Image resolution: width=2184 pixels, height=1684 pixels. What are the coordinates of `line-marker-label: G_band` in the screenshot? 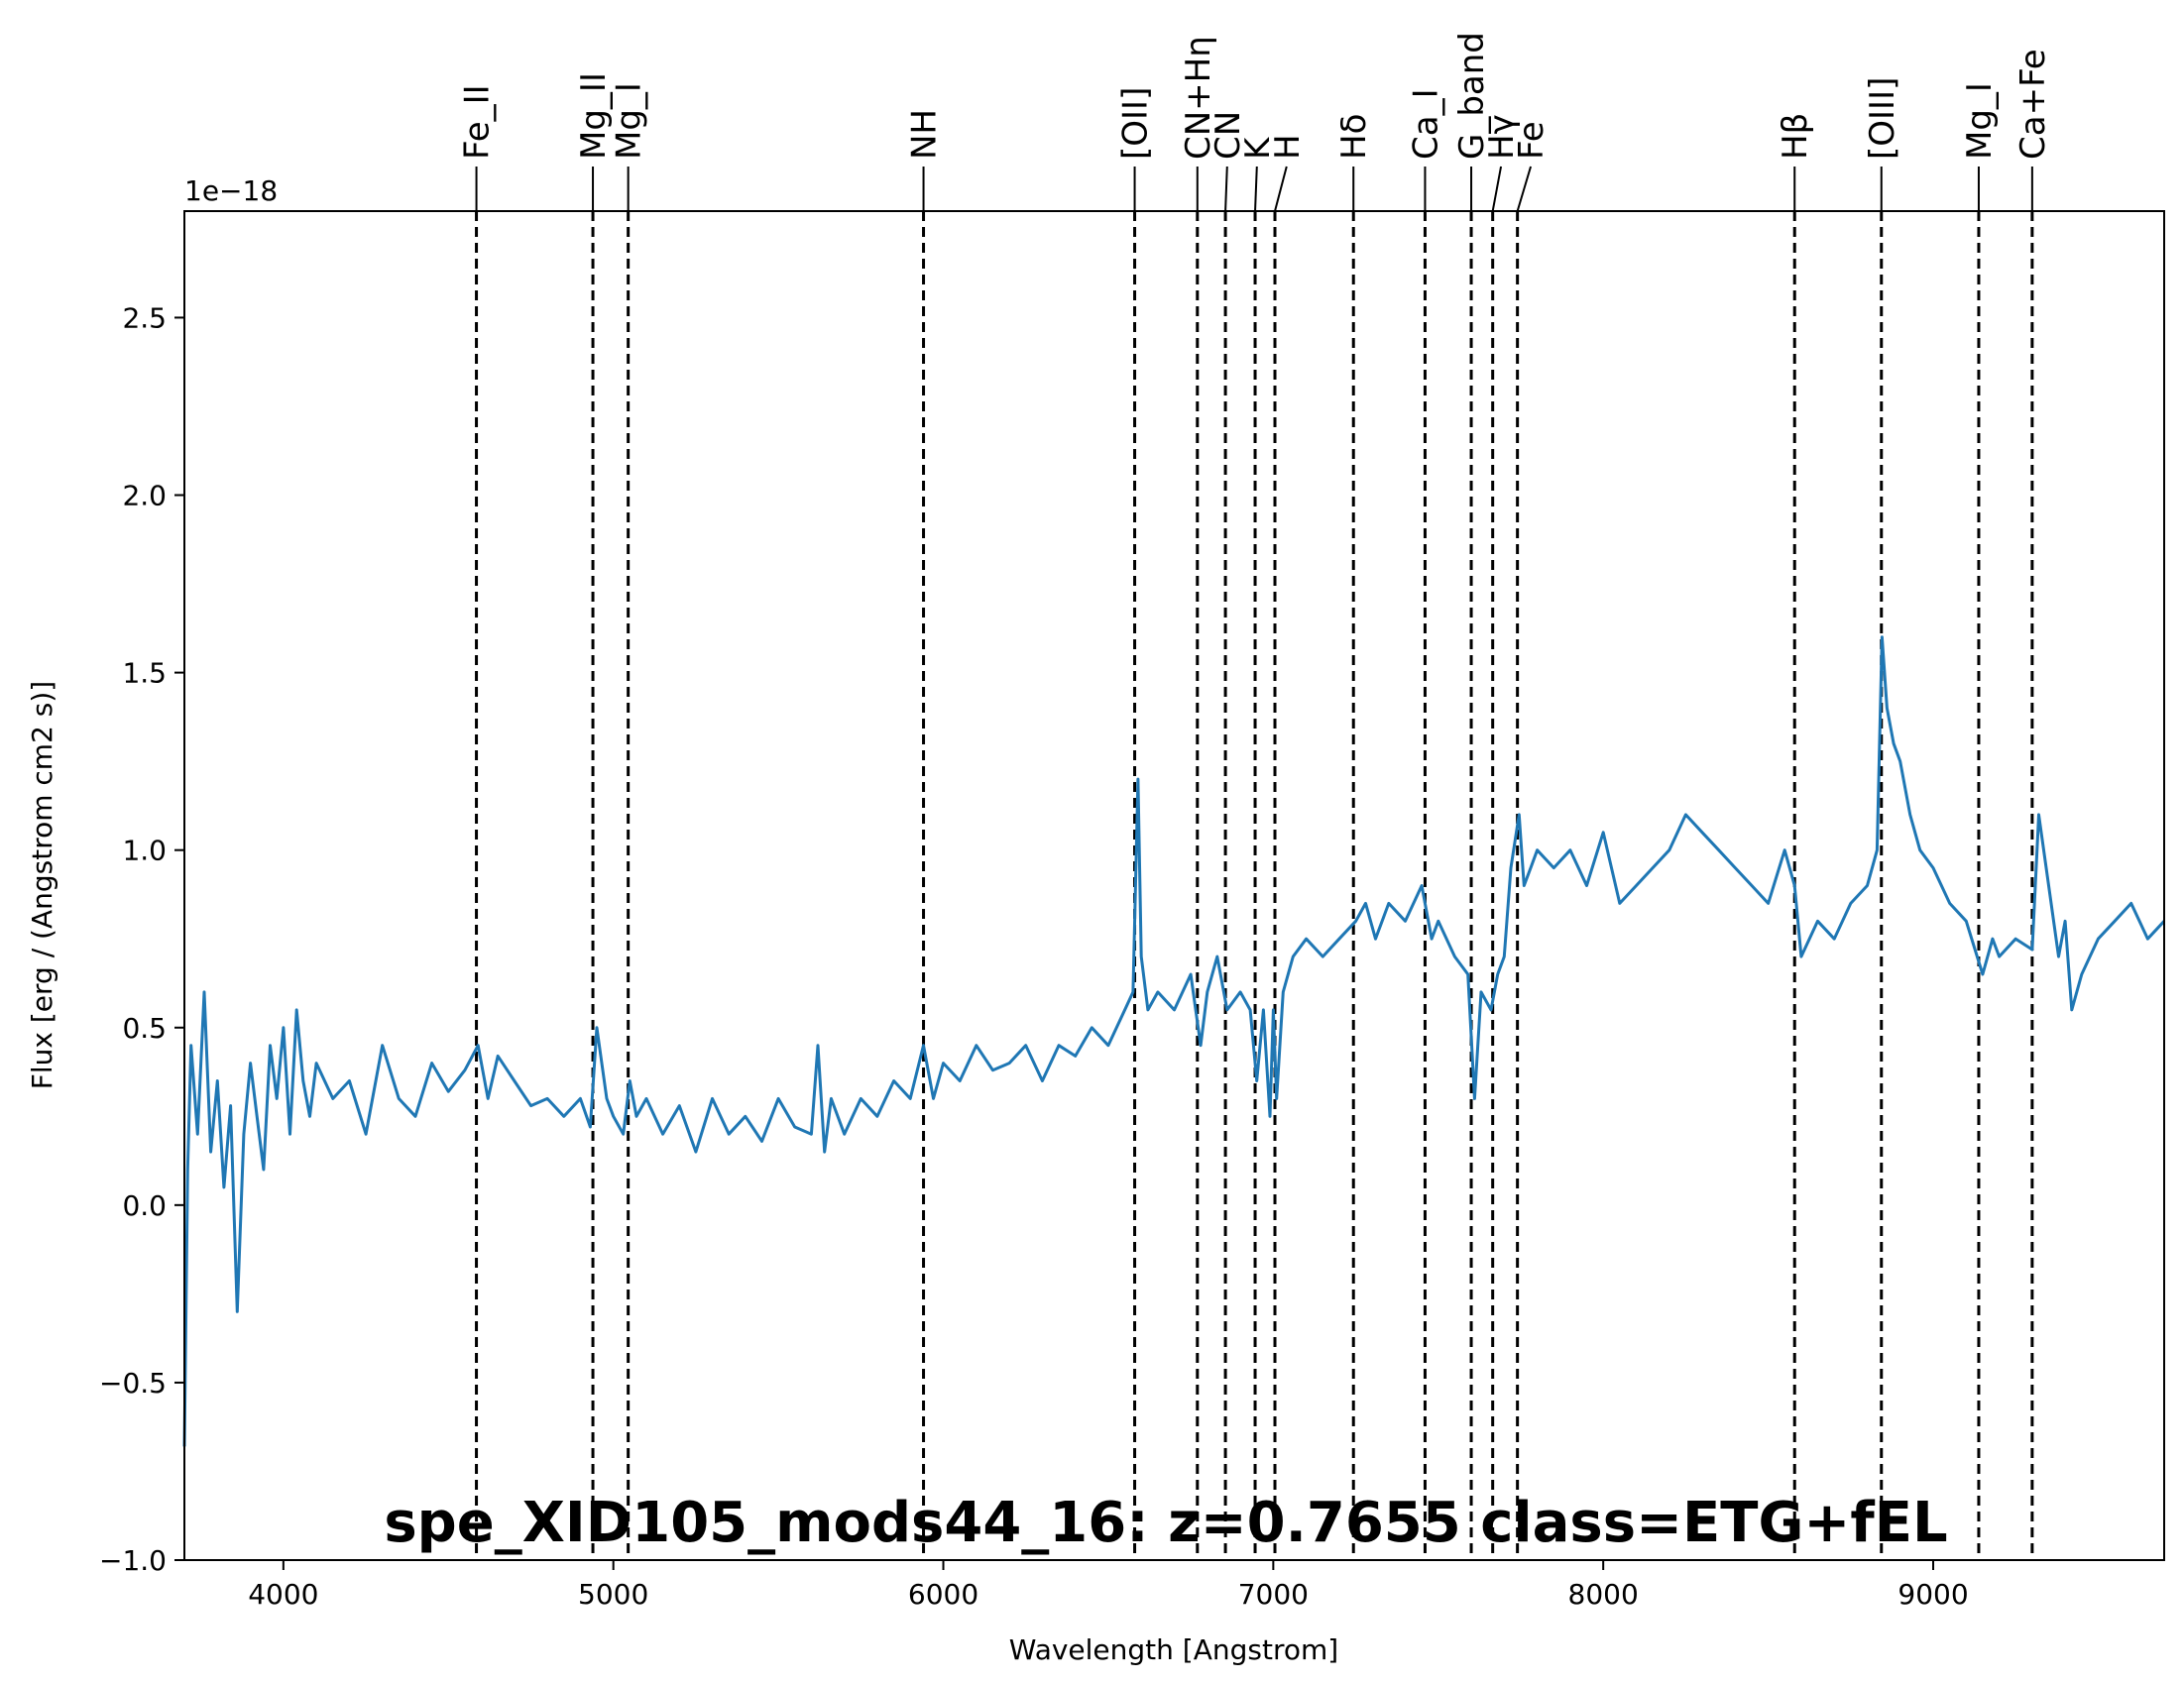 It's located at (1472, 96).